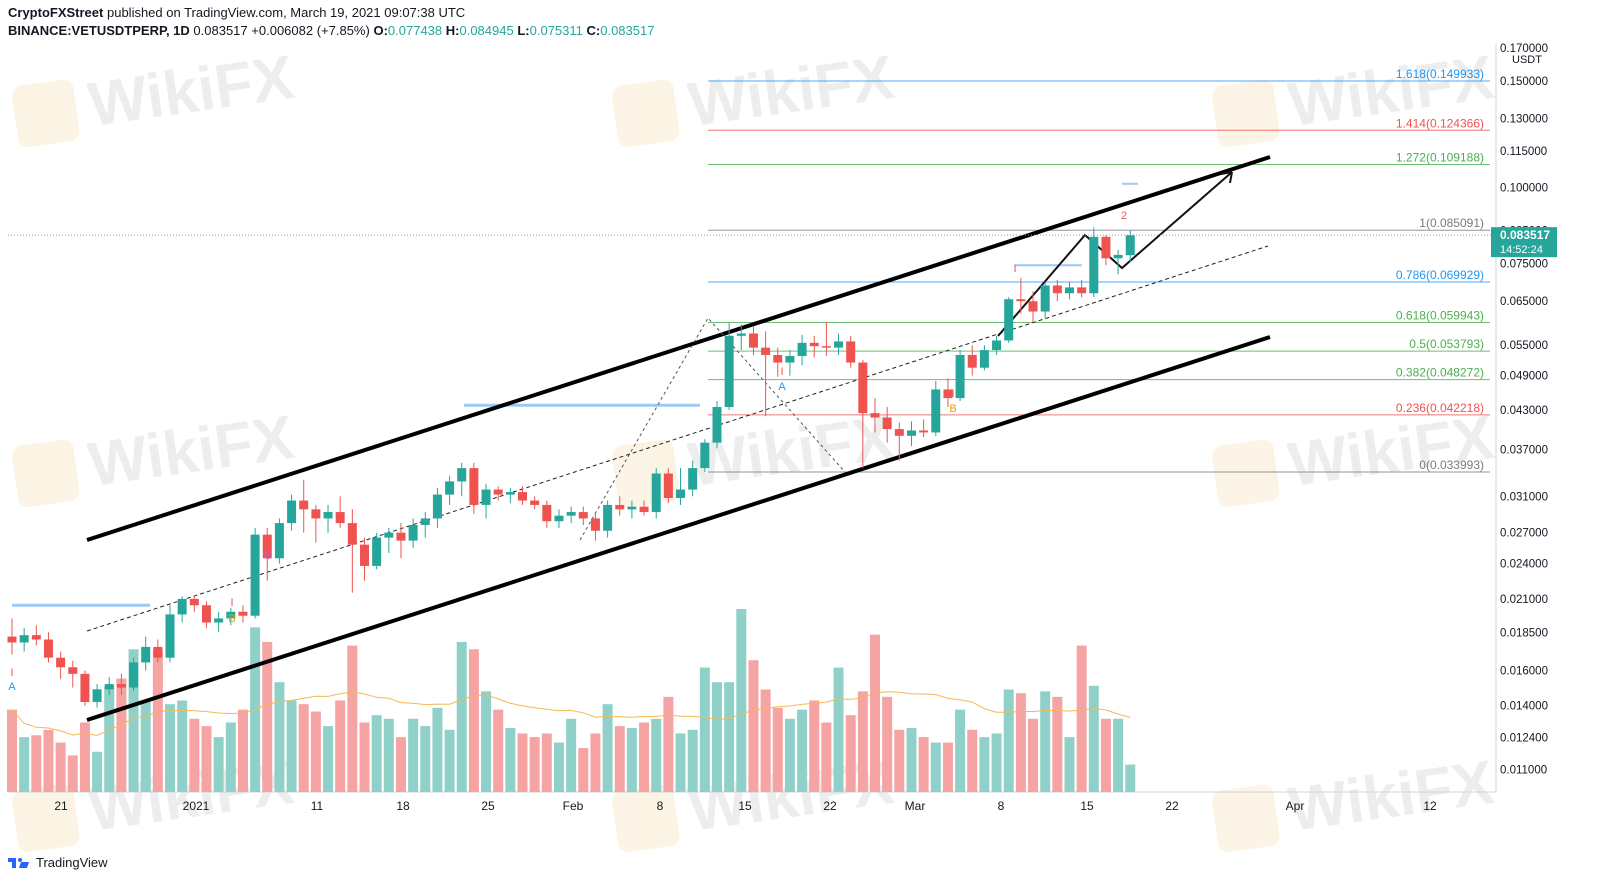  I want to click on fib-level-label: 1.618(0.149933), so click(1440, 74).